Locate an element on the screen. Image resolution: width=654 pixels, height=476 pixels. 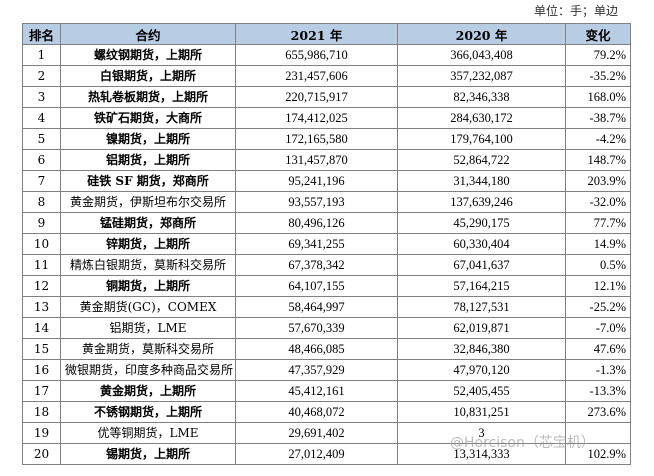
volume-2021-cell: 64,107,155 is located at coordinates (316, 286).